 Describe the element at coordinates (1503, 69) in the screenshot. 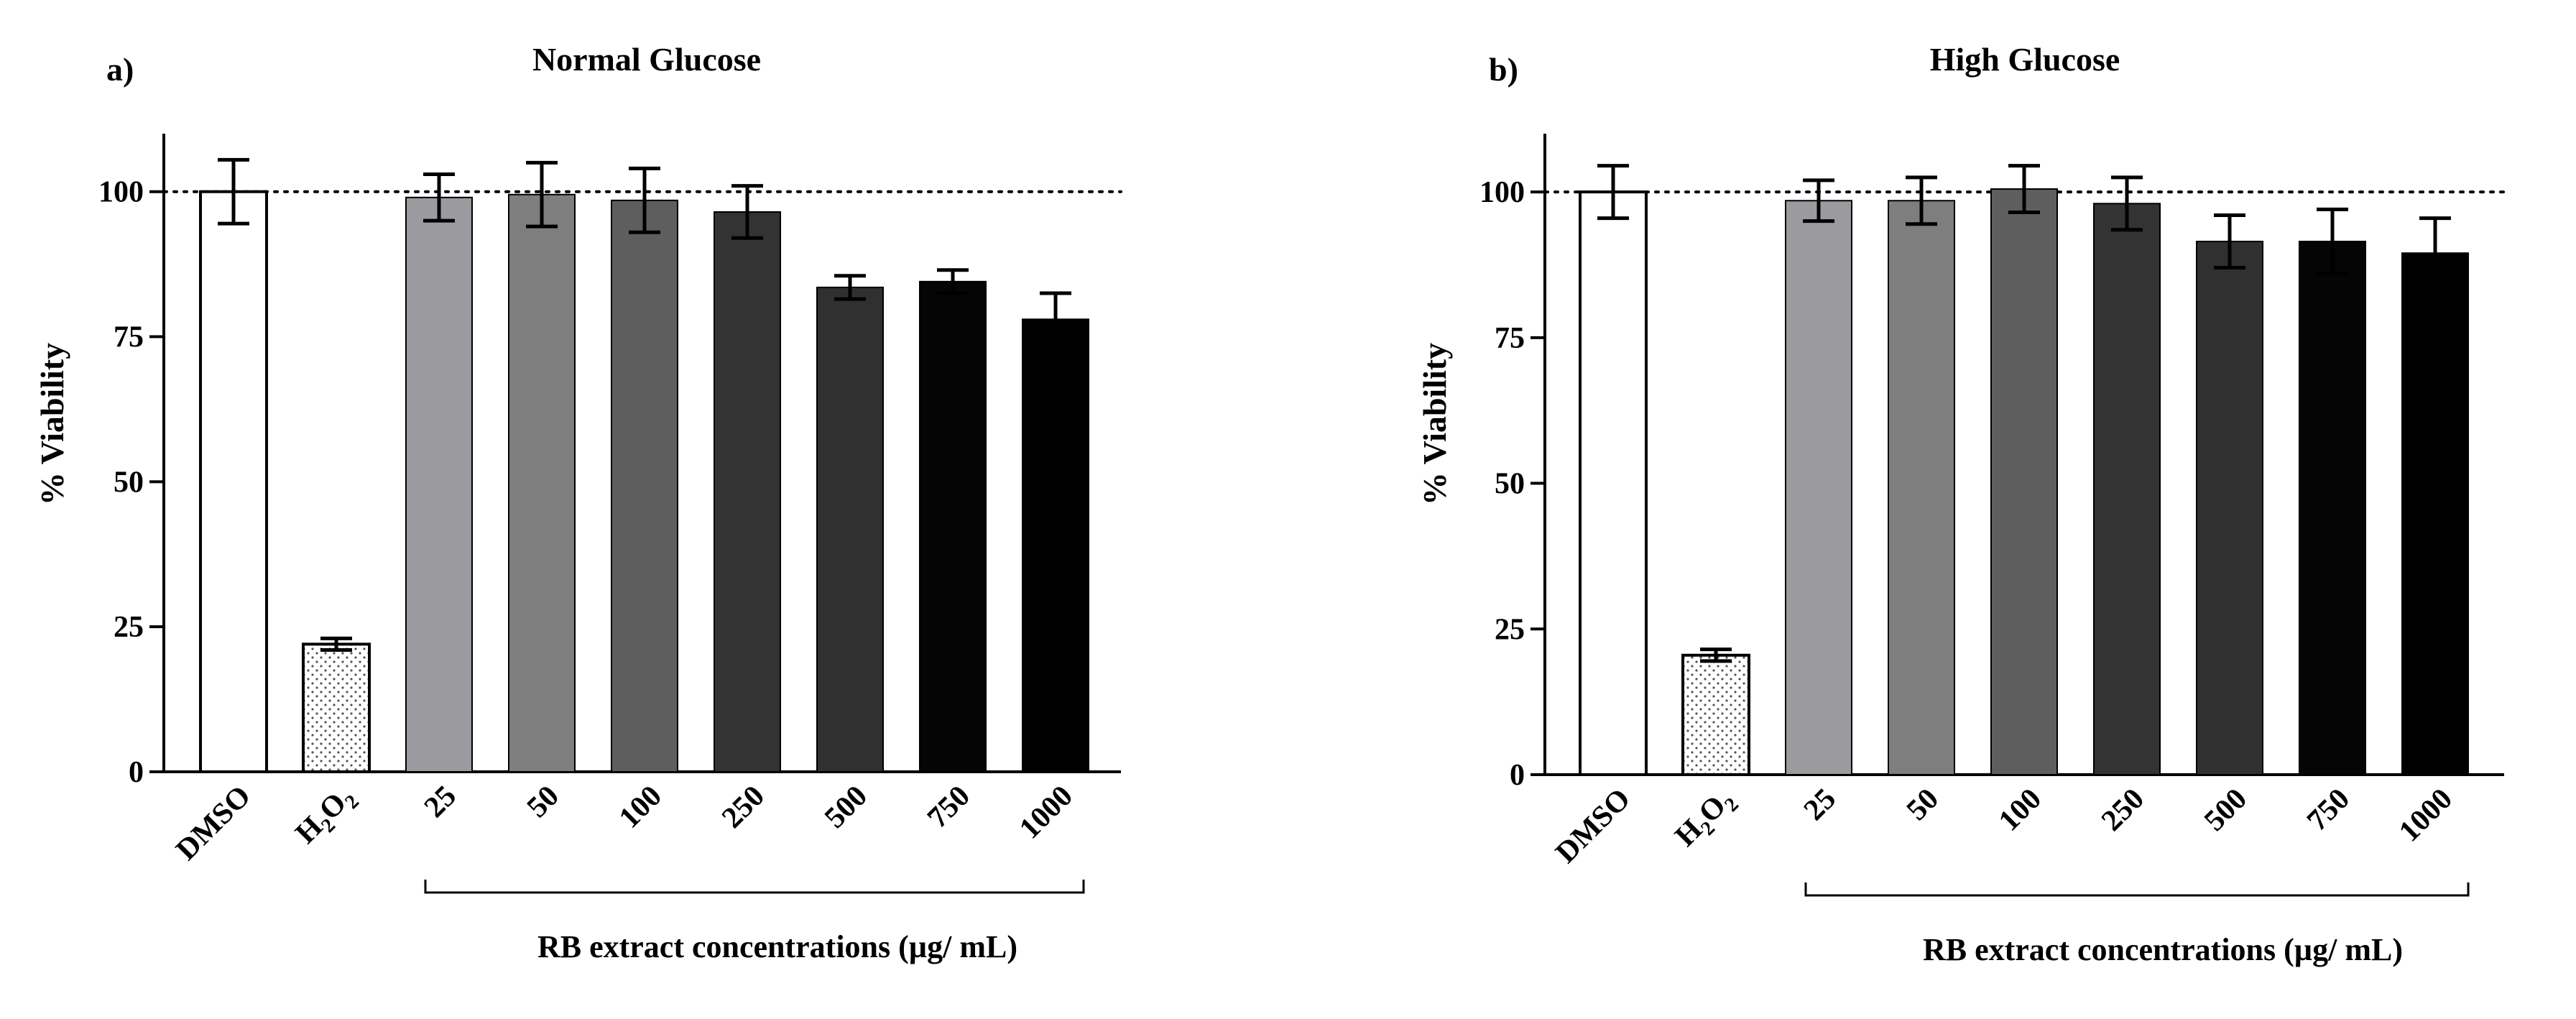

I see `panel-letter: b)` at that location.